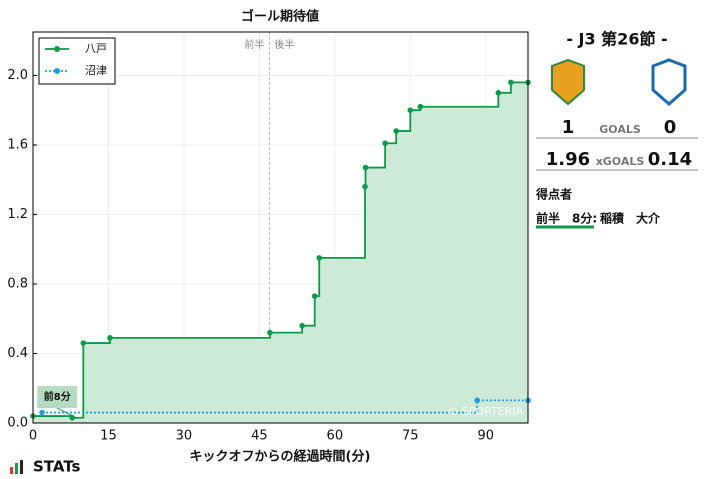 Image resolution: width=707 pixels, height=479 pixels. What do you see at coordinates (335, 436) in the screenshot?
I see `x-tick-label: 60` at bounding box center [335, 436].